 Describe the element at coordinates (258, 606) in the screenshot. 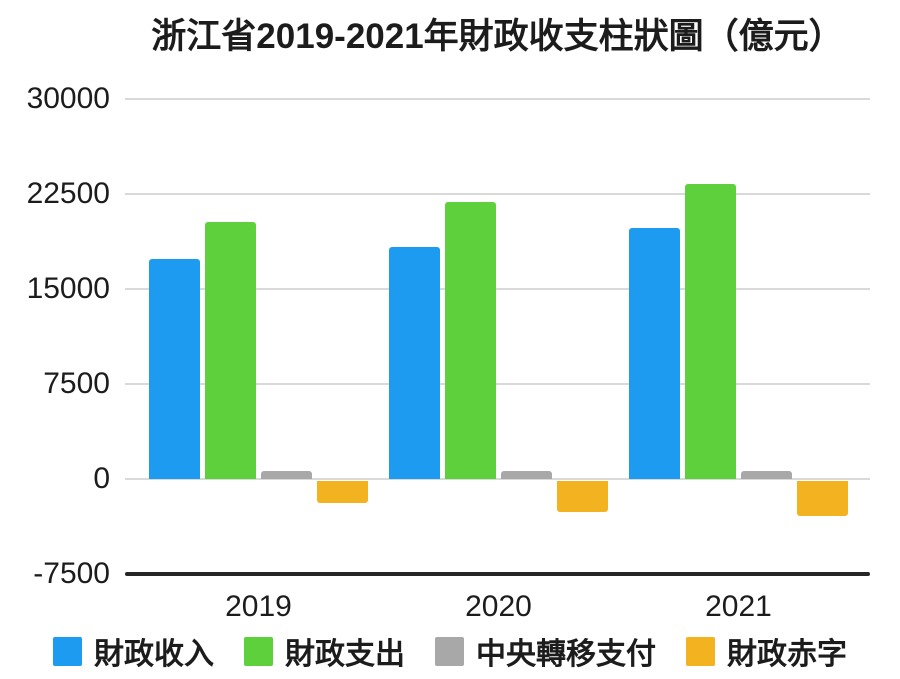

I see `x-tick-label-2019: 2019` at that location.